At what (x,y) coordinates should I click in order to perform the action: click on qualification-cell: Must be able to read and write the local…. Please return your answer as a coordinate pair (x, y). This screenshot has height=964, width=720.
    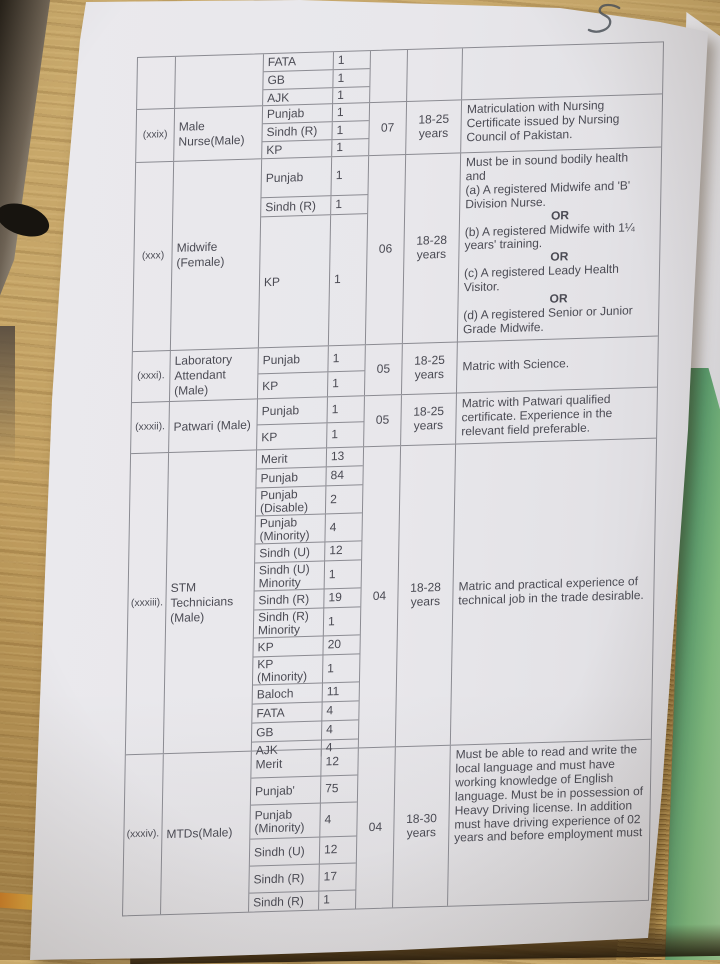
    Looking at the image, I should click on (549, 794).